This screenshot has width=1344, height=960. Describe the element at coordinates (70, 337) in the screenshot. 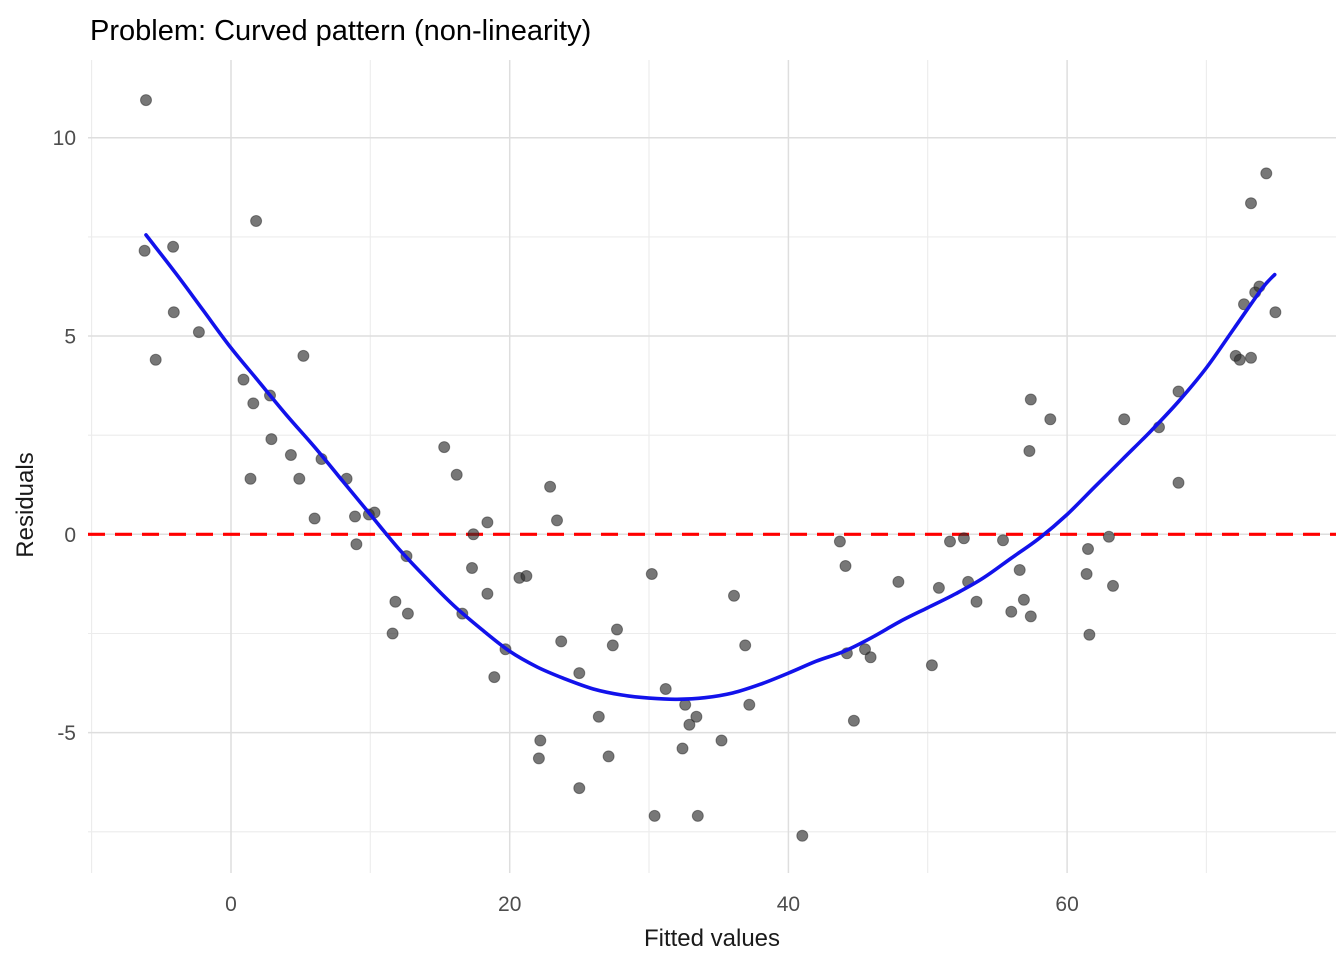

I see `y-tick-label: 5` at that location.